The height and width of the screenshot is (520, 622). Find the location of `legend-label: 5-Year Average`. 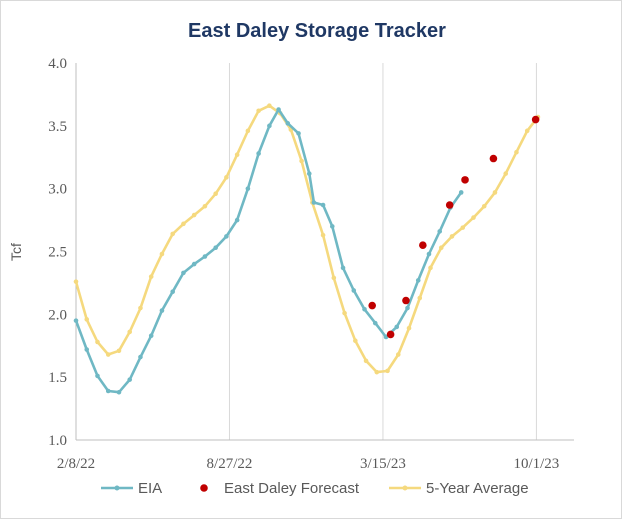

legend-label: 5-Year Average is located at coordinates (477, 488).